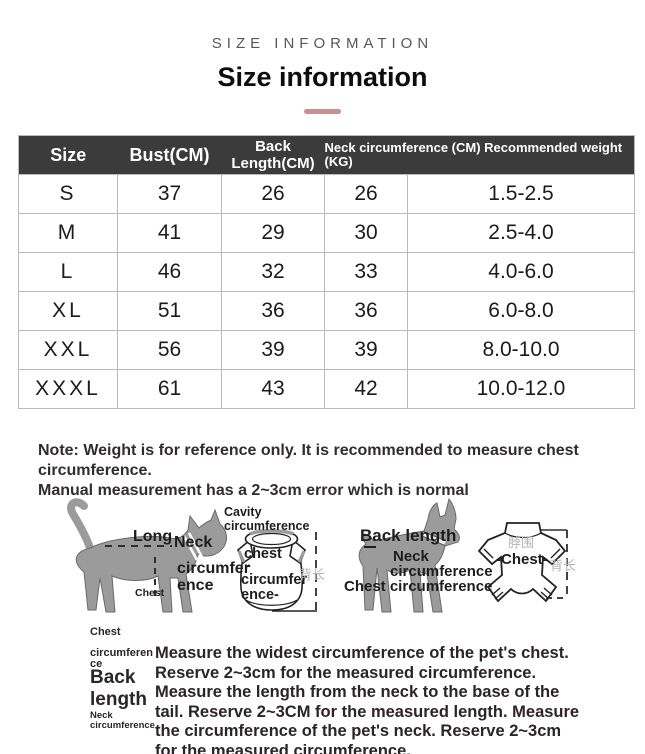  What do you see at coordinates (521, 389) in the screenshot?
I see `cell-weight: 10.0-12.0` at bounding box center [521, 389].